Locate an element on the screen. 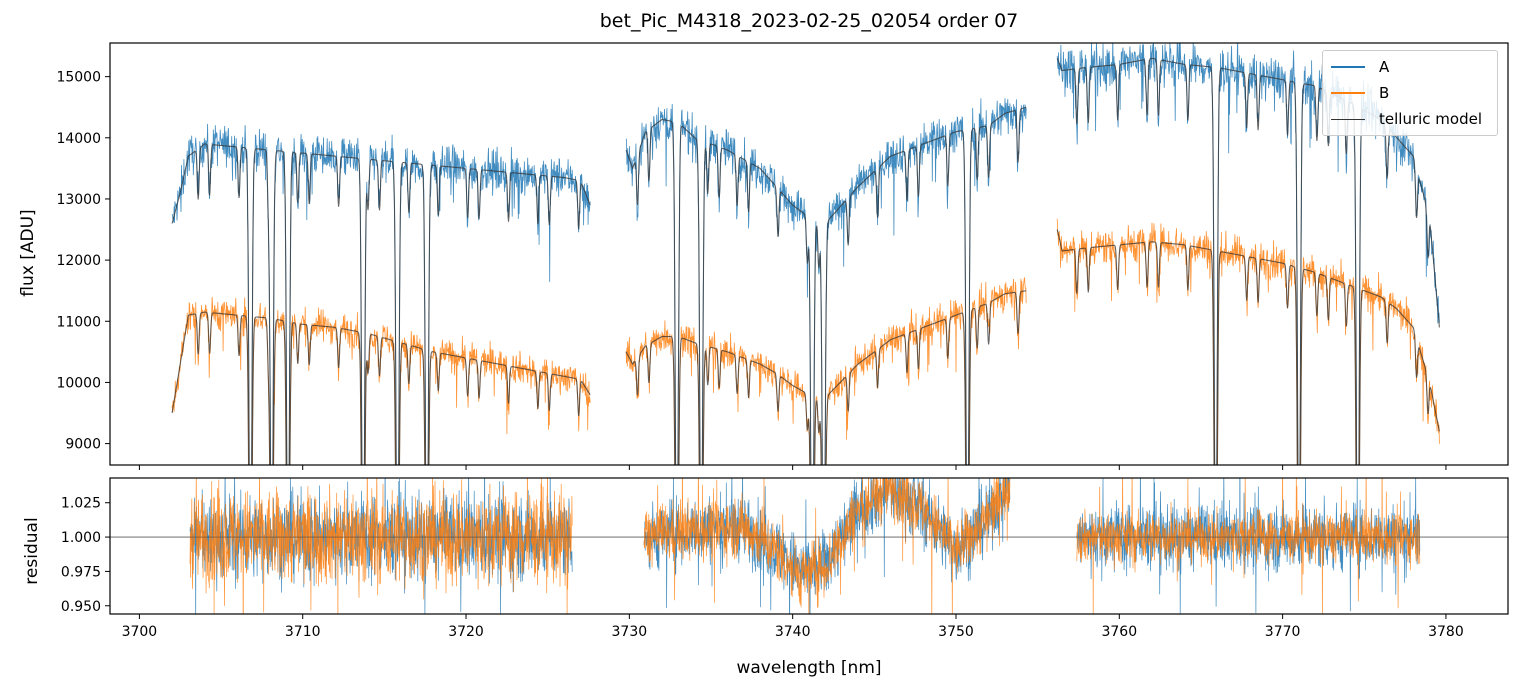 This screenshot has width=1520, height=696. bottom-x-tick-label: 3730 is located at coordinates (630, 632).